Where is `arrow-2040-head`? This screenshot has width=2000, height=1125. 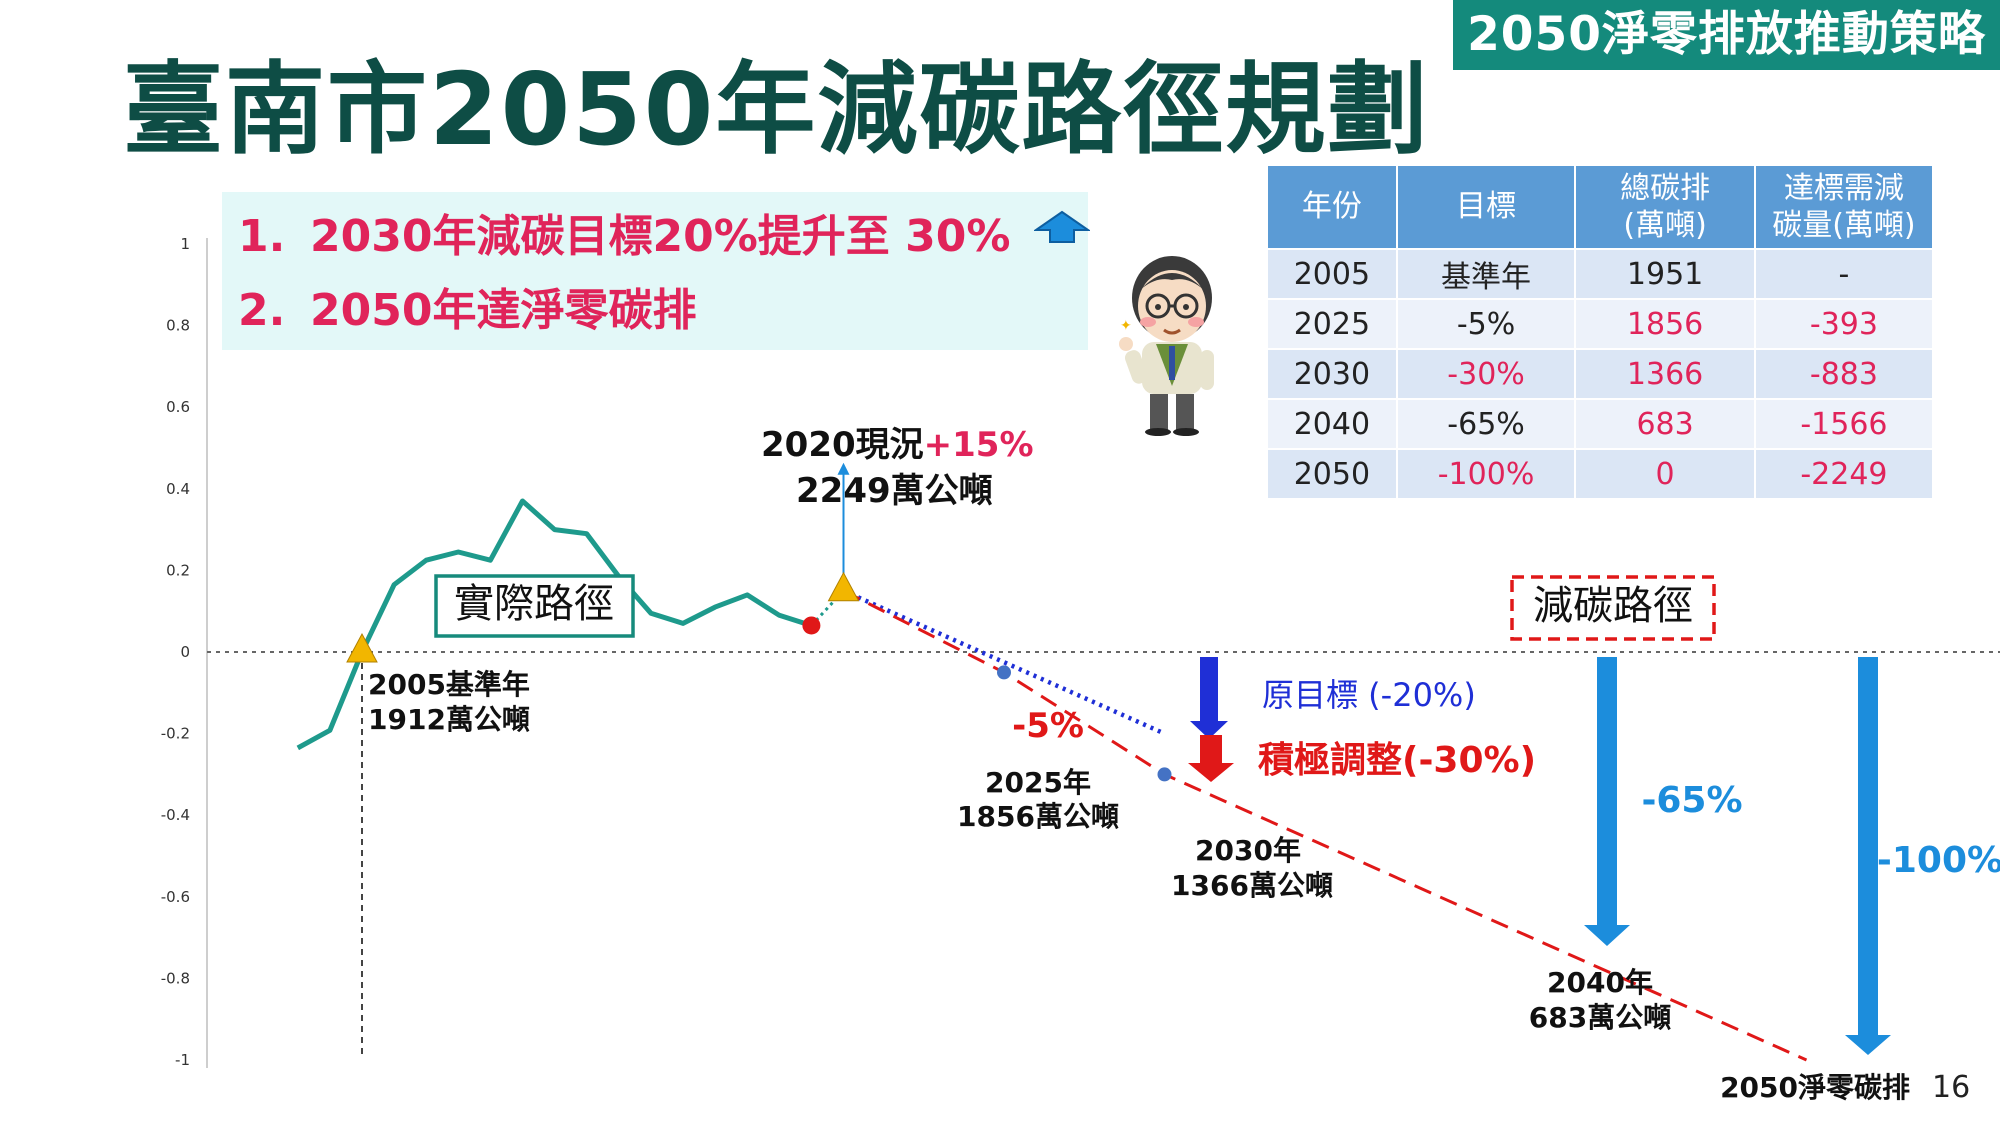
arrow-2040-head is located at coordinates (1607, 935).